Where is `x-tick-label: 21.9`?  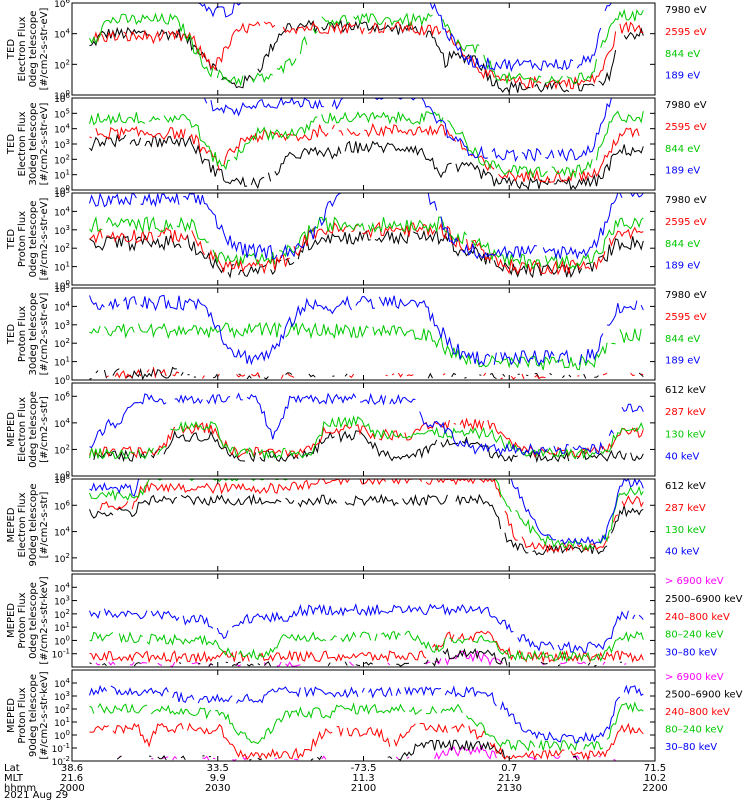 x-tick-label: 21.9 is located at coordinates (509, 778).